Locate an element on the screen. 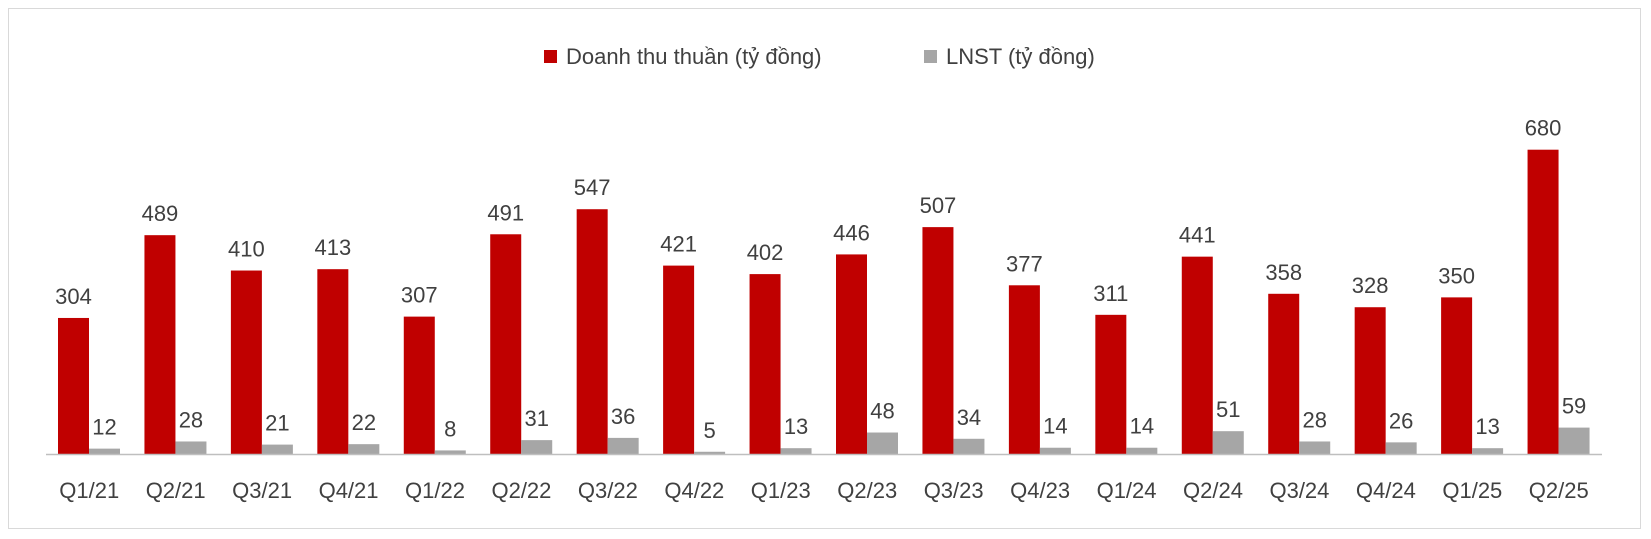 The width and height of the screenshot is (1651, 539). x-tick-label: Q1/25 is located at coordinates (1472, 490).